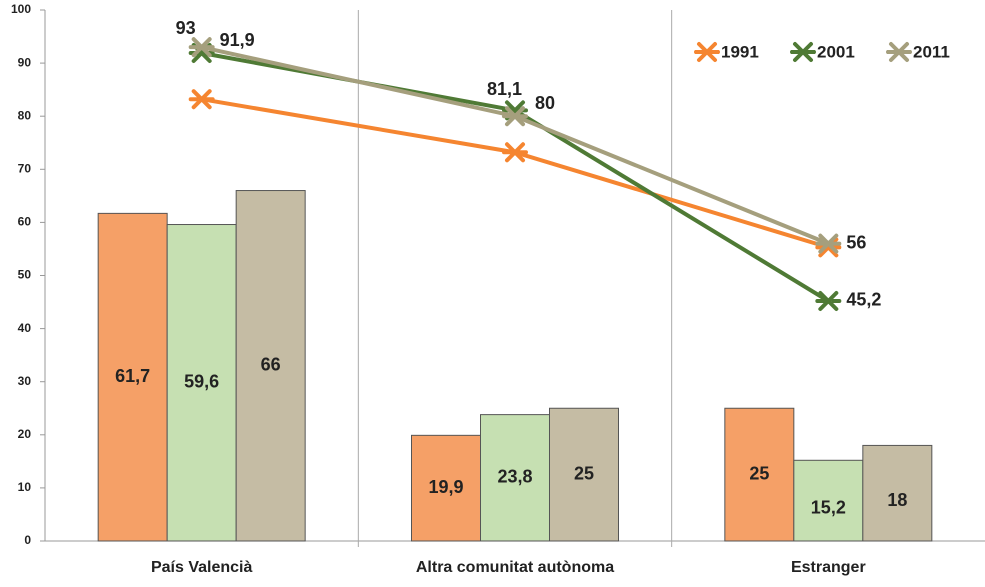 The width and height of the screenshot is (985, 587). I want to click on line-value-label: 91,9, so click(237, 40).